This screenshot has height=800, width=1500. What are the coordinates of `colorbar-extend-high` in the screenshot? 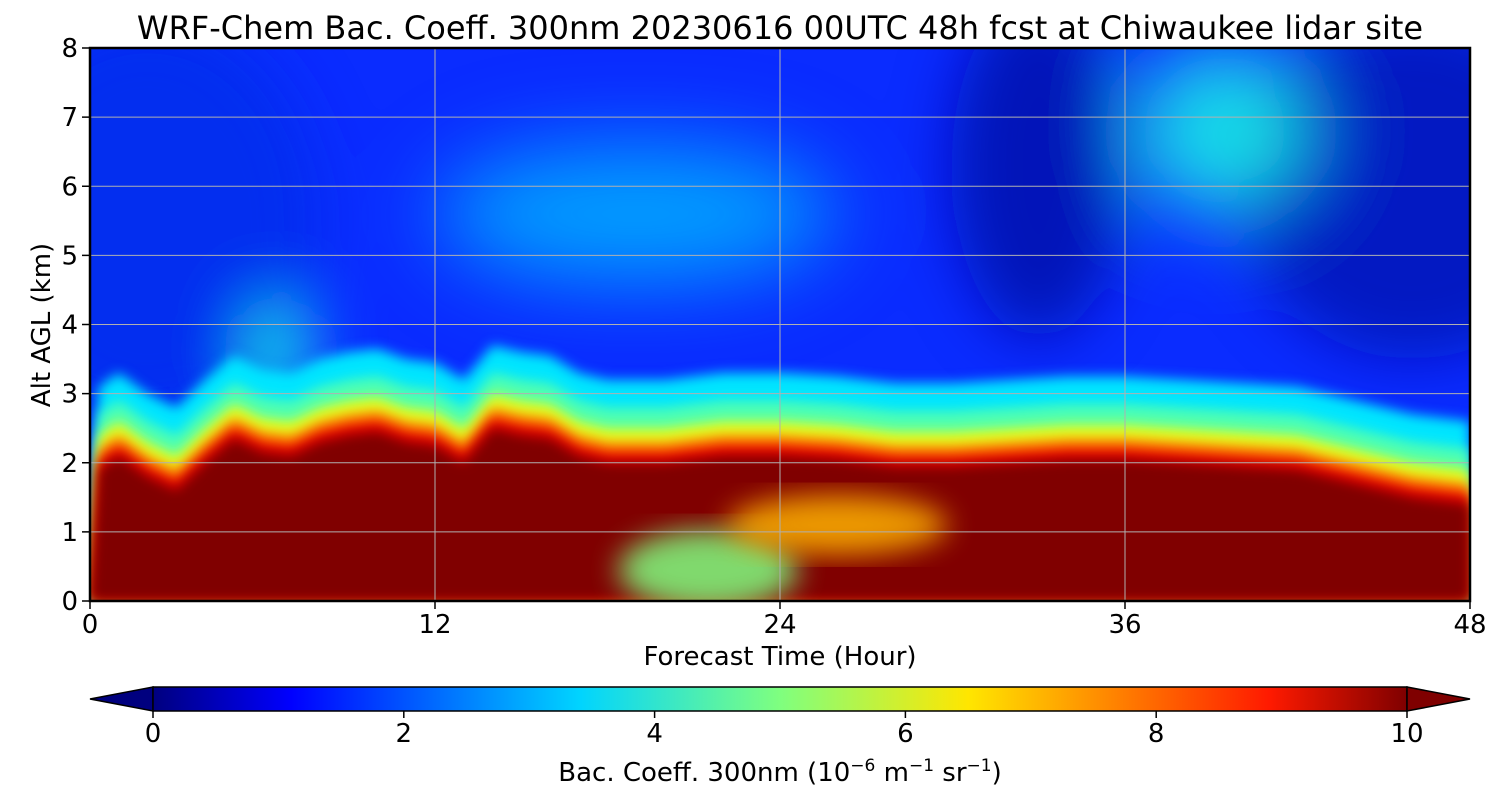 It's located at (1438, 699).